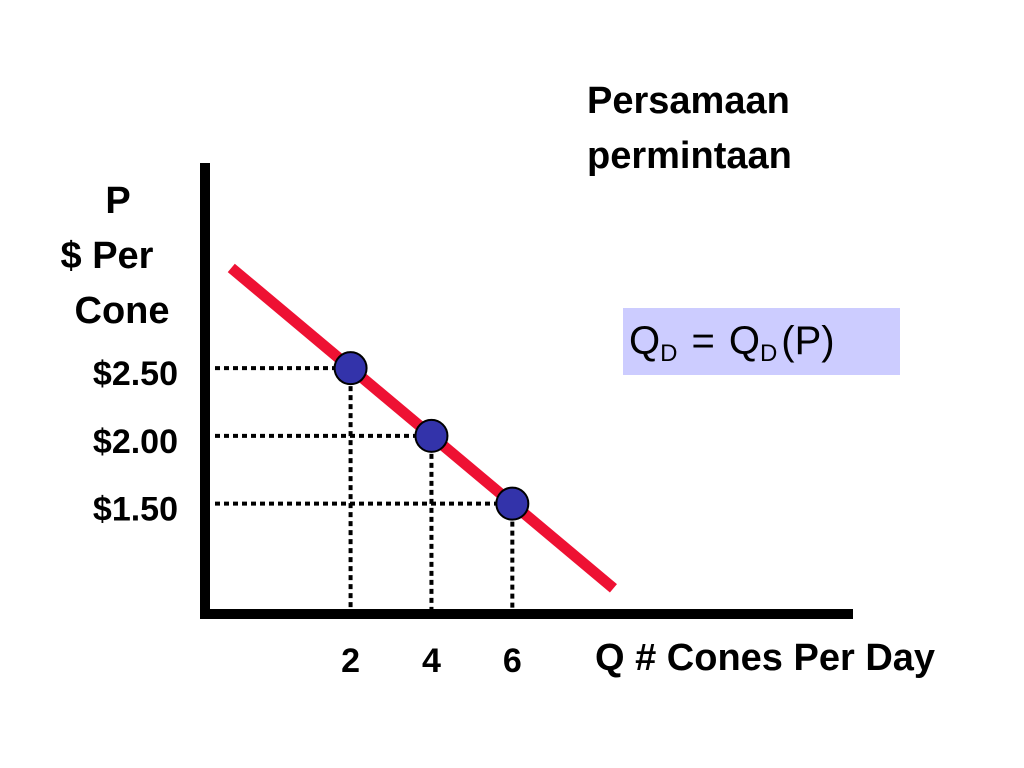 The width and height of the screenshot is (1024, 768). I want to click on chart-title: Persamaan, so click(688, 101).